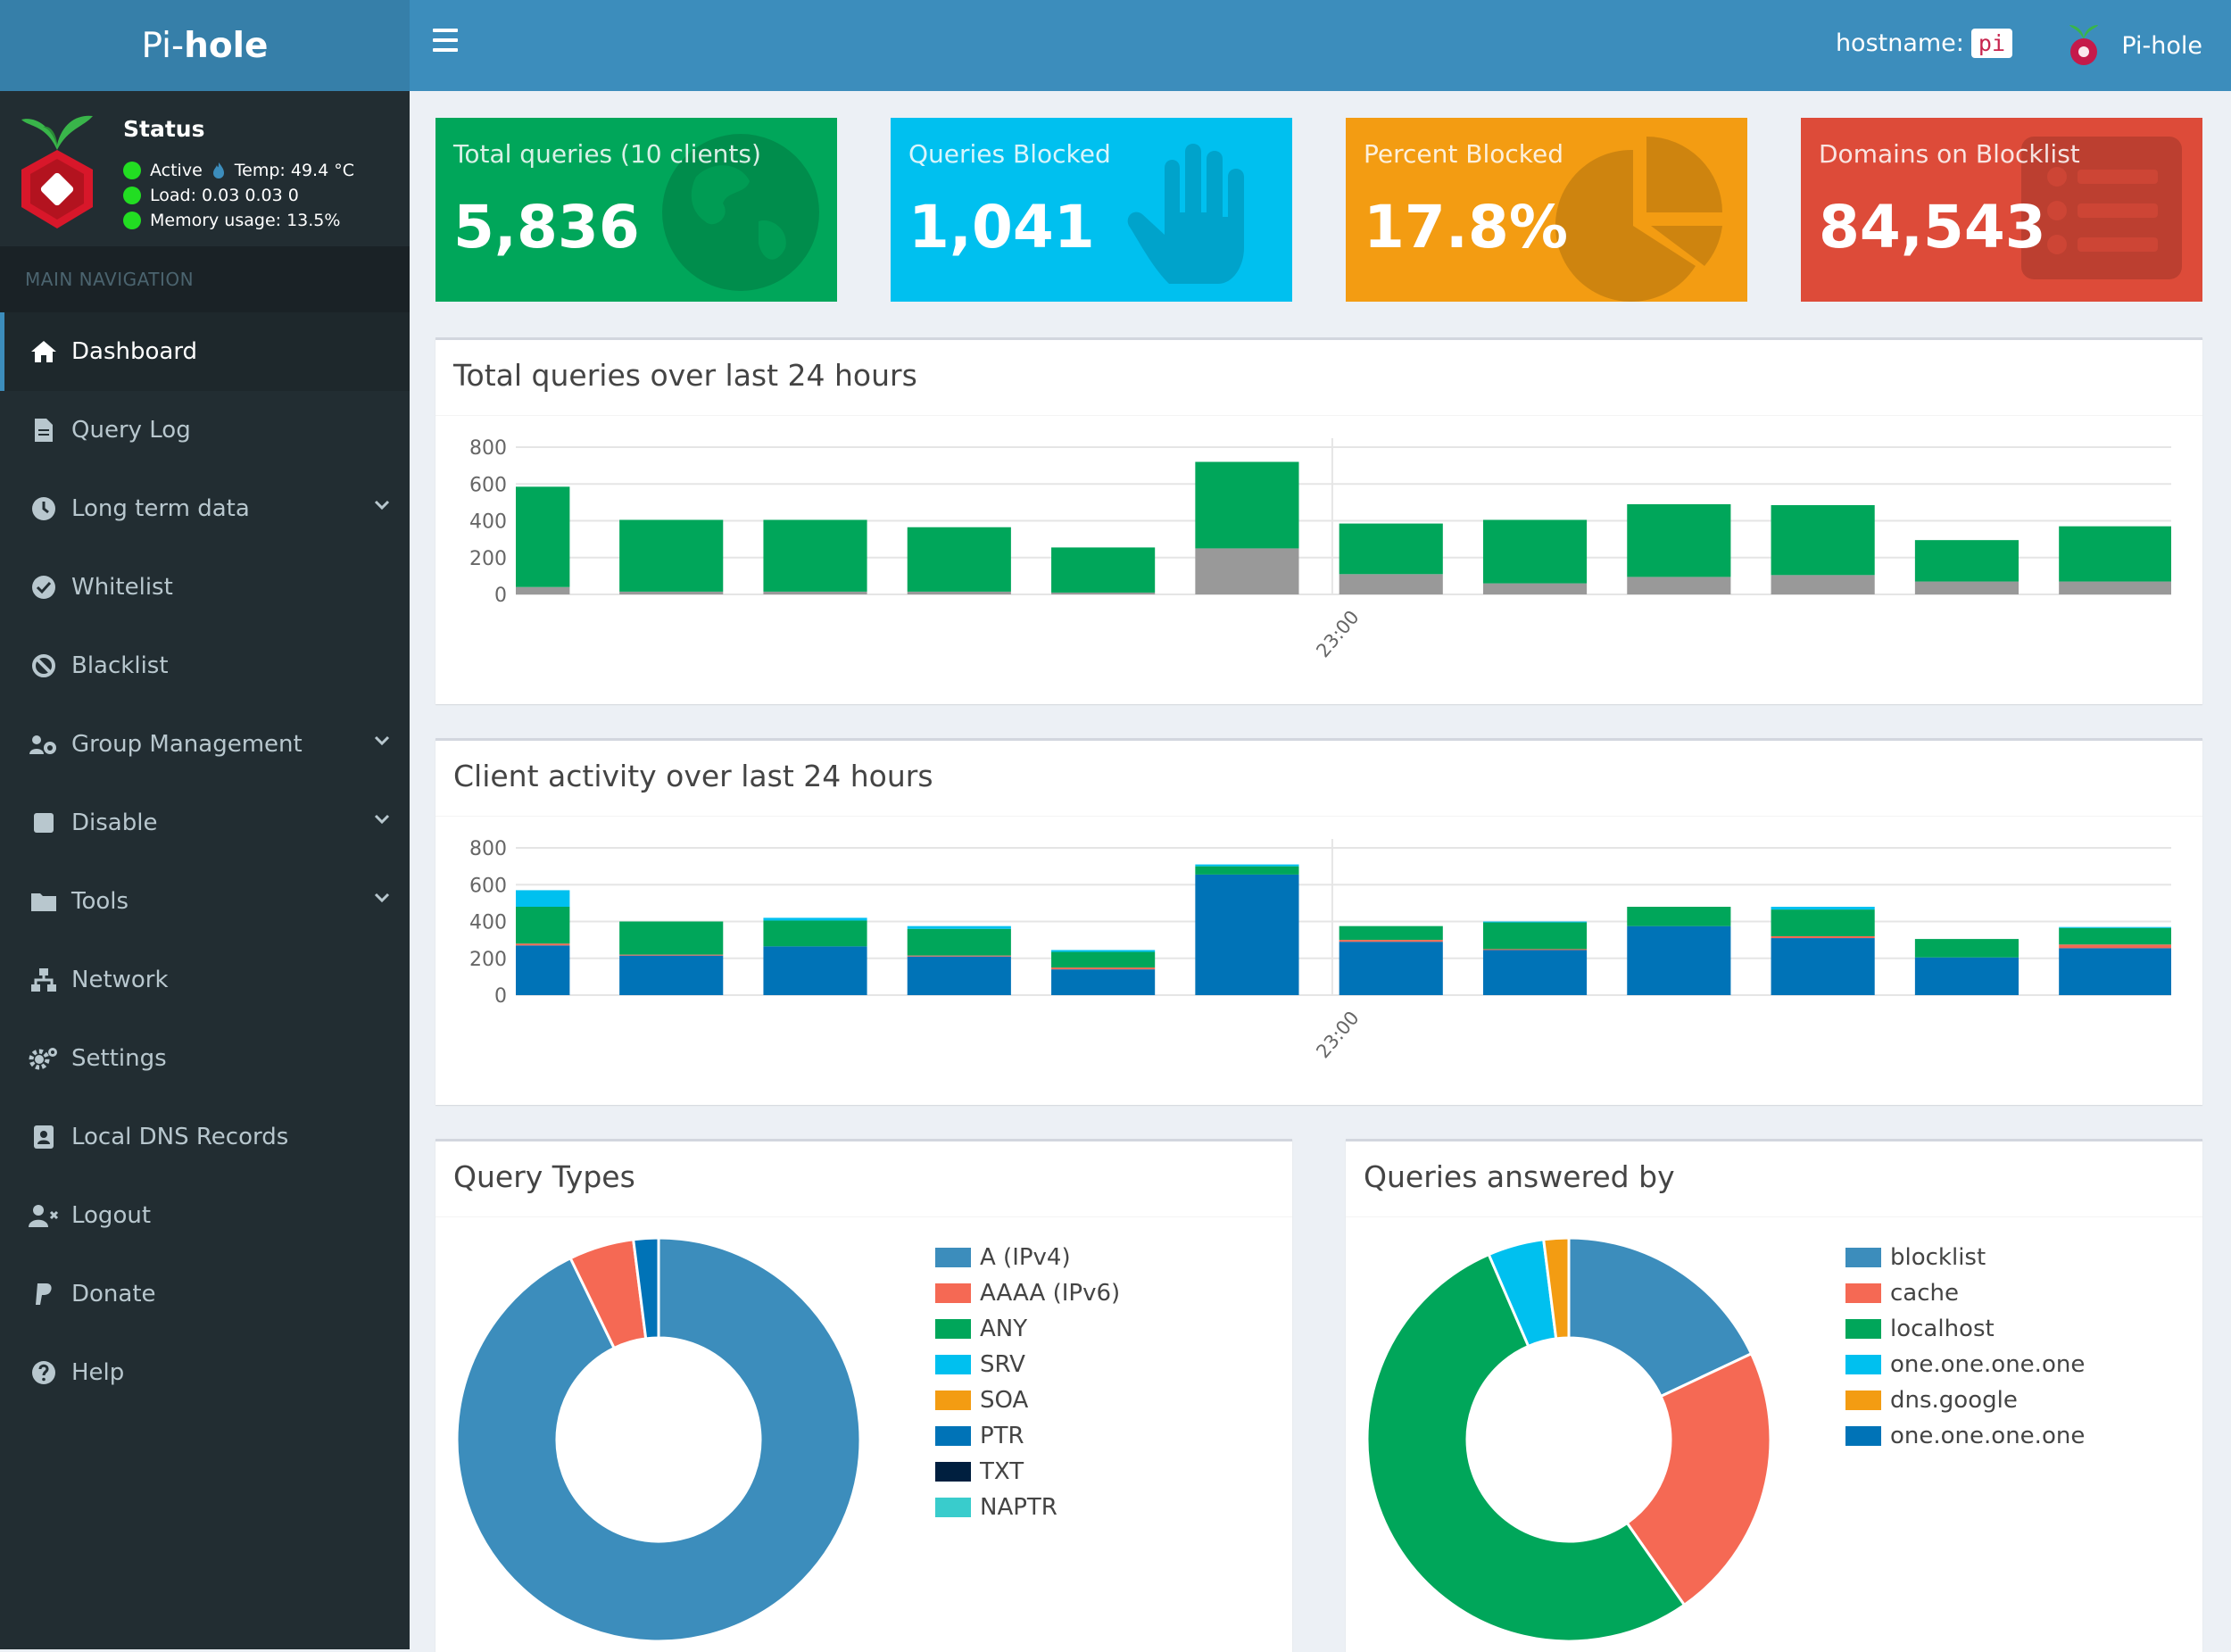 Image resolution: width=2231 pixels, height=1652 pixels. What do you see at coordinates (205, 509) in the screenshot?
I see `sidebar-item-long-term-data: Long term data` at bounding box center [205, 509].